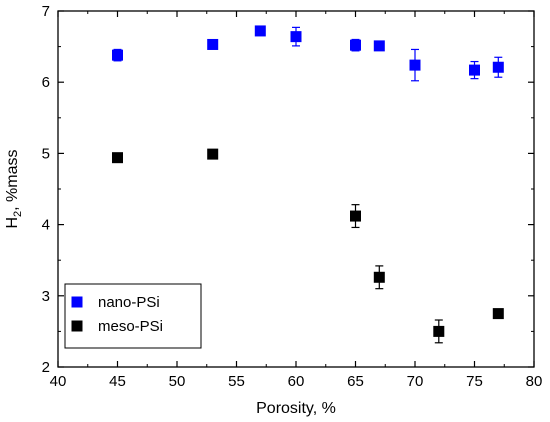 Image resolution: width=550 pixels, height=422 pixels. I want to click on legend-box, so click(133, 316).